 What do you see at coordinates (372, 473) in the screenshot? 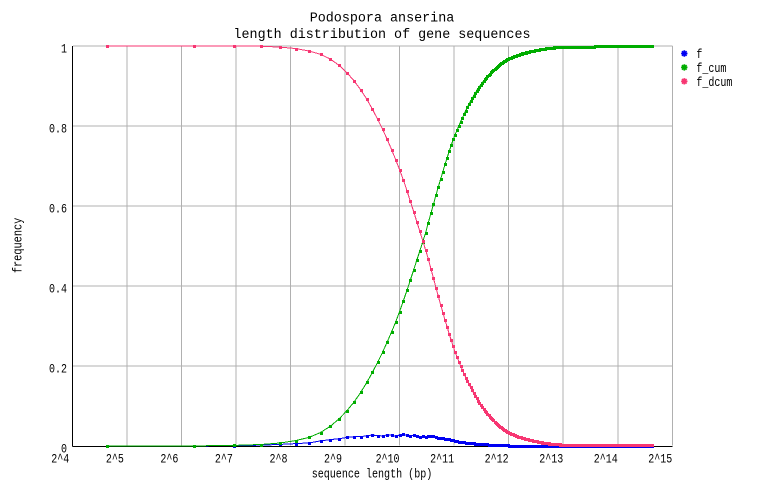
I see `svg-text: sequence length (bp)` at bounding box center [372, 473].